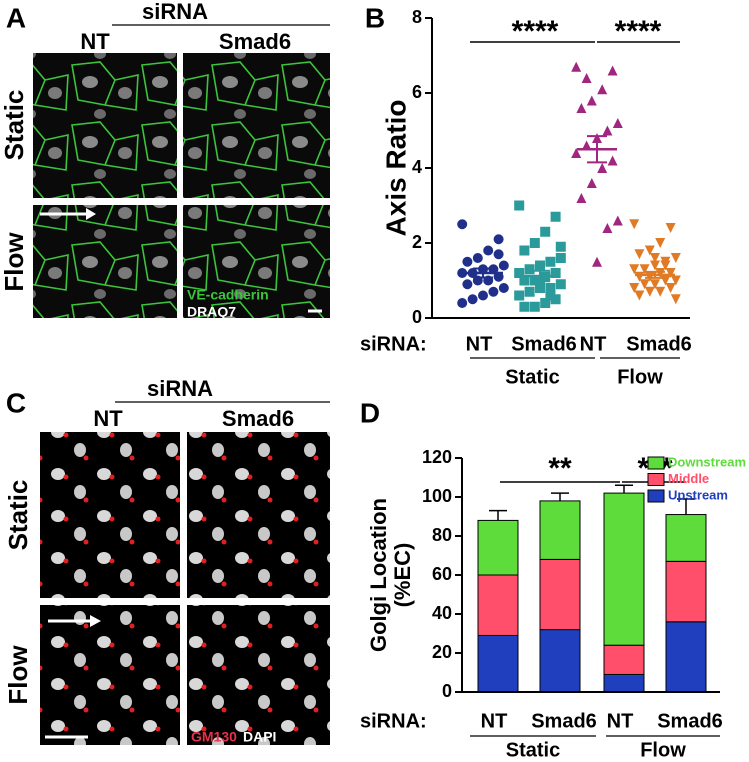 Image resolution: width=749 pixels, height=762 pixels. I want to click on axis-prefix: siRNA:, so click(393, 344).